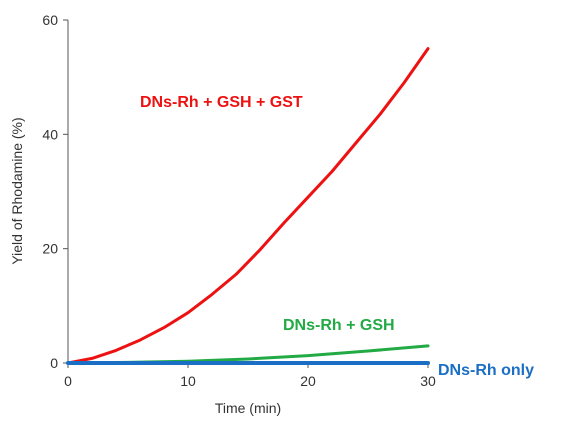 The width and height of the screenshot is (565, 424). I want to click on series-label-gst: DNs-Rh + GSH + GST, so click(221, 102).